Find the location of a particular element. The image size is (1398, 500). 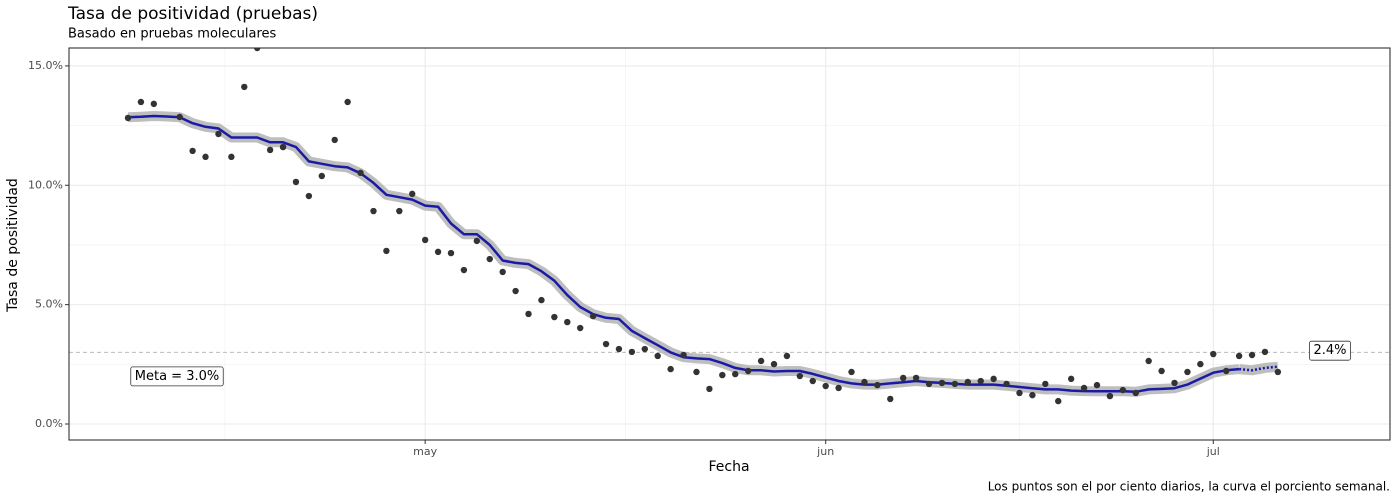

y-axis-label: Tasa de positividad is located at coordinates (13, 245).